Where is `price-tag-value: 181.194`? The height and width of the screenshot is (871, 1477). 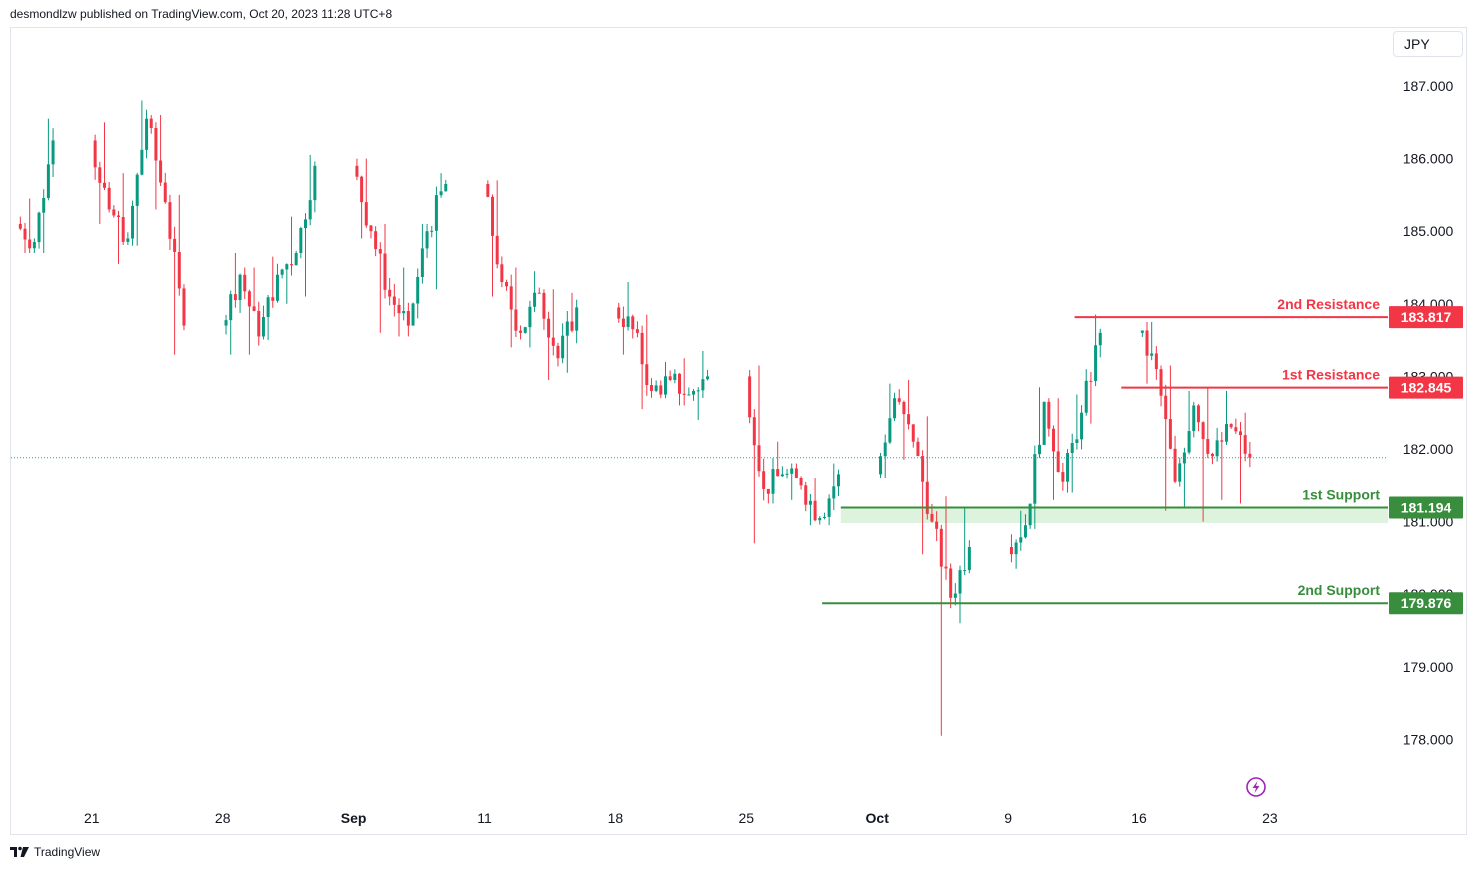
price-tag-value: 181.194 is located at coordinates (1426, 508).